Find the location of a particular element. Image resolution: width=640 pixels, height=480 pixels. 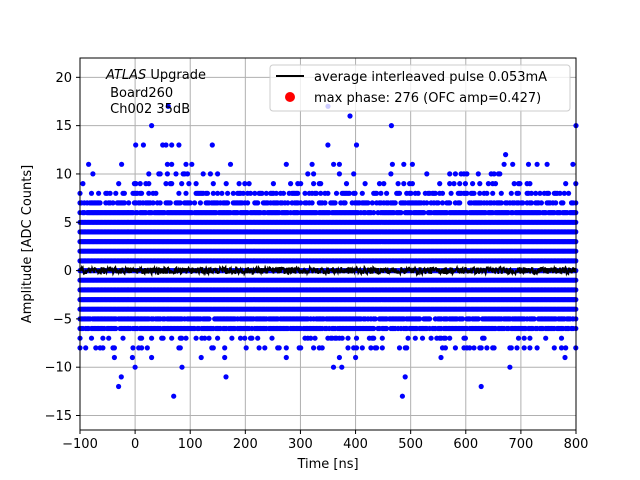

x-tick-label: 100 is located at coordinates (190, 444).